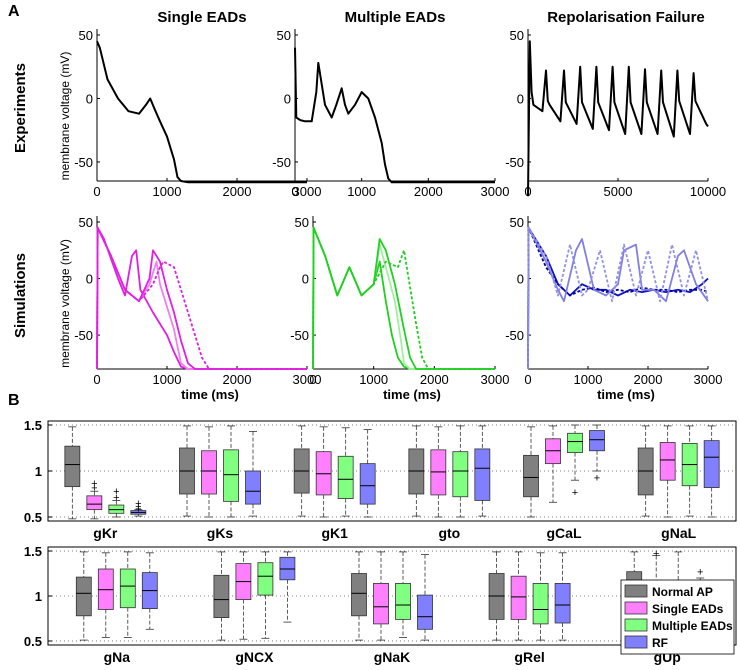  What do you see at coordinates (395, 17) in the screenshot?
I see `chart-title: Multiple EADs` at bounding box center [395, 17].